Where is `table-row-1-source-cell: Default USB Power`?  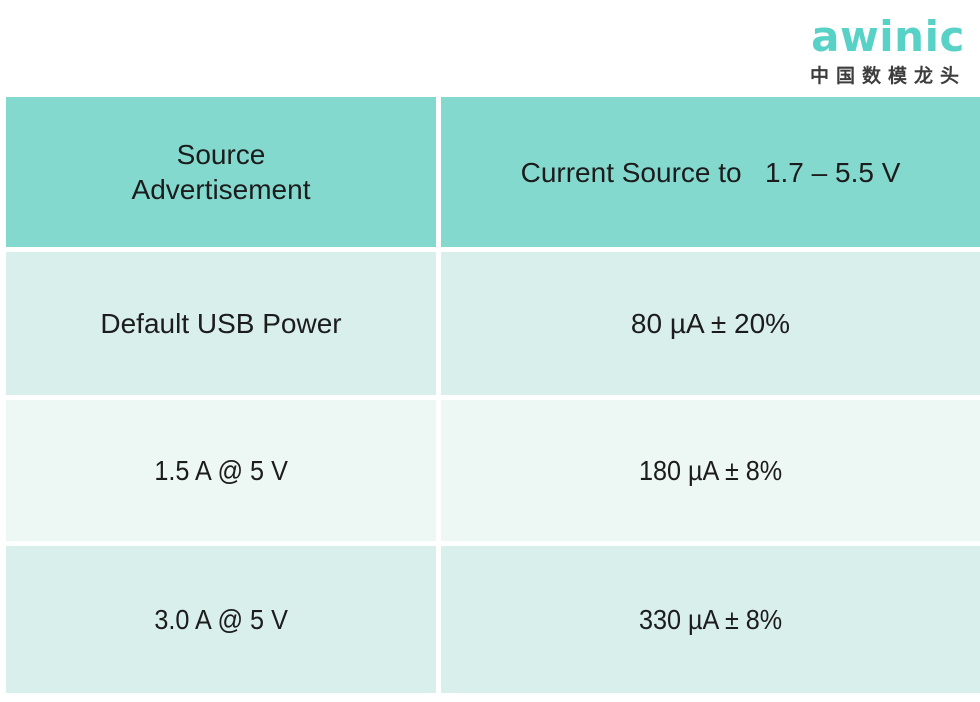
table-row-1-source-cell: Default USB Power is located at coordinates (221, 323).